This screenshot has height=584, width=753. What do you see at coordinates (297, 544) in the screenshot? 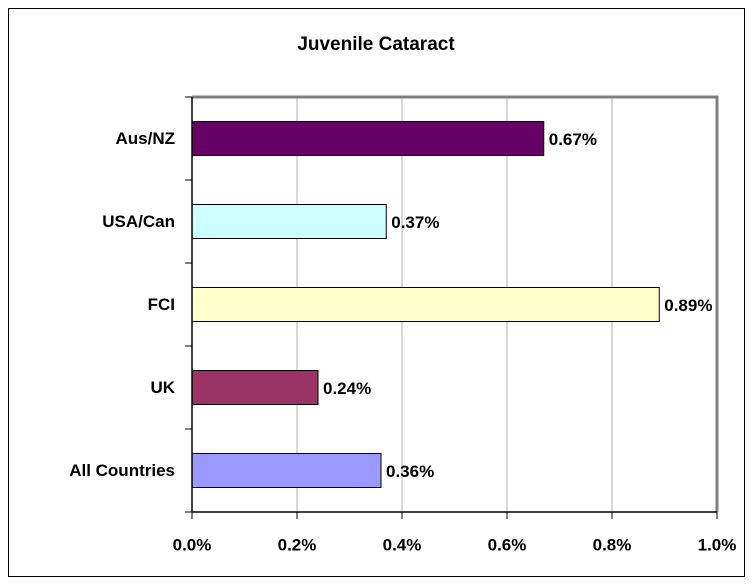
I see `x-tick-label: 0.2%` at bounding box center [297, 544].